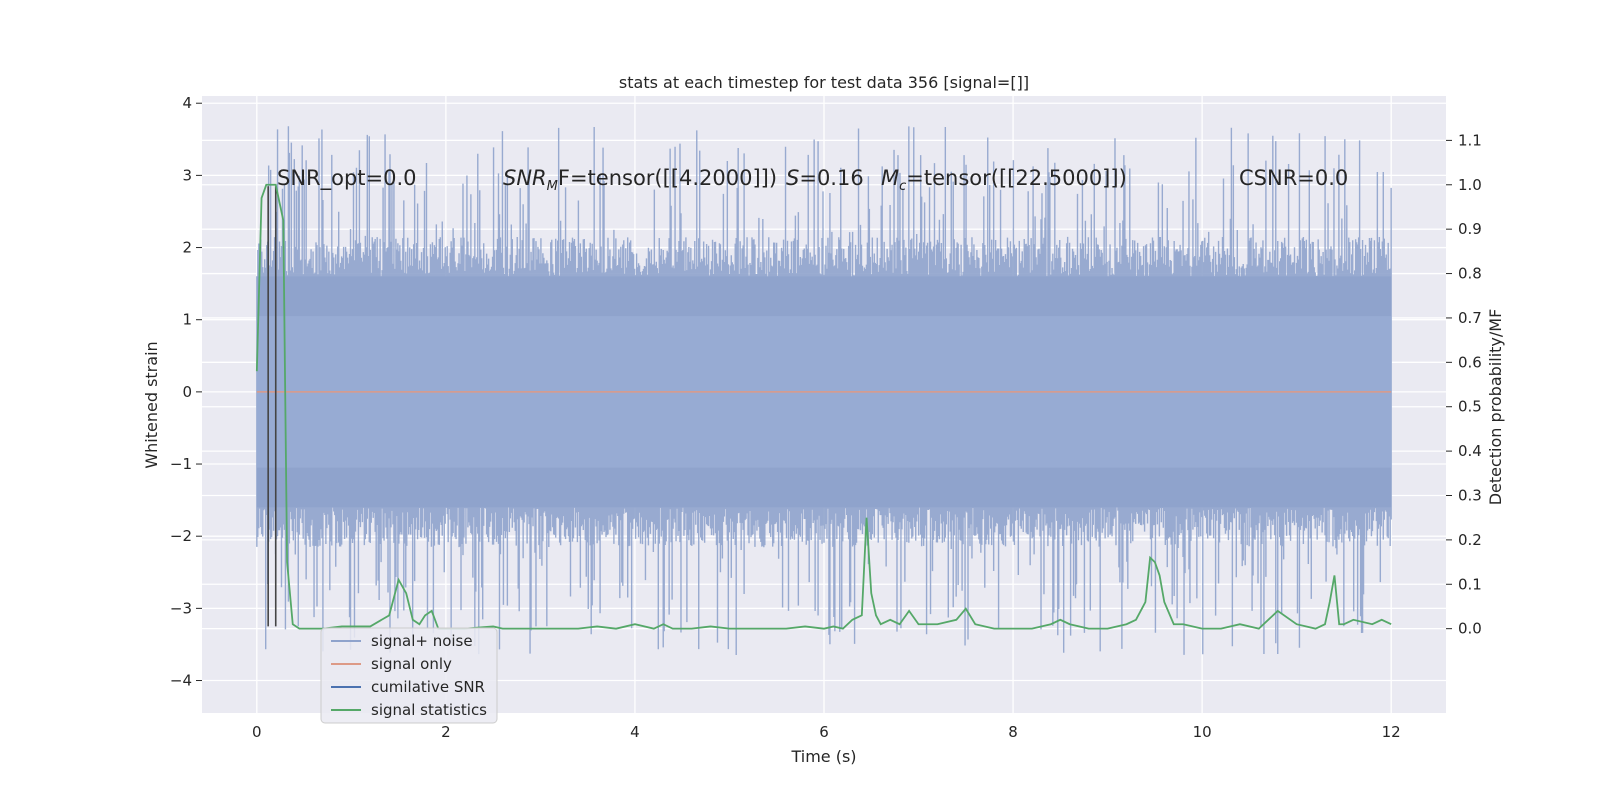 The width and height of the screenshot is (1600, 800). Describe the element at coordinates (552, 186) in the screenshot. I see `annotation-snr-mf-sub: M` at that location.